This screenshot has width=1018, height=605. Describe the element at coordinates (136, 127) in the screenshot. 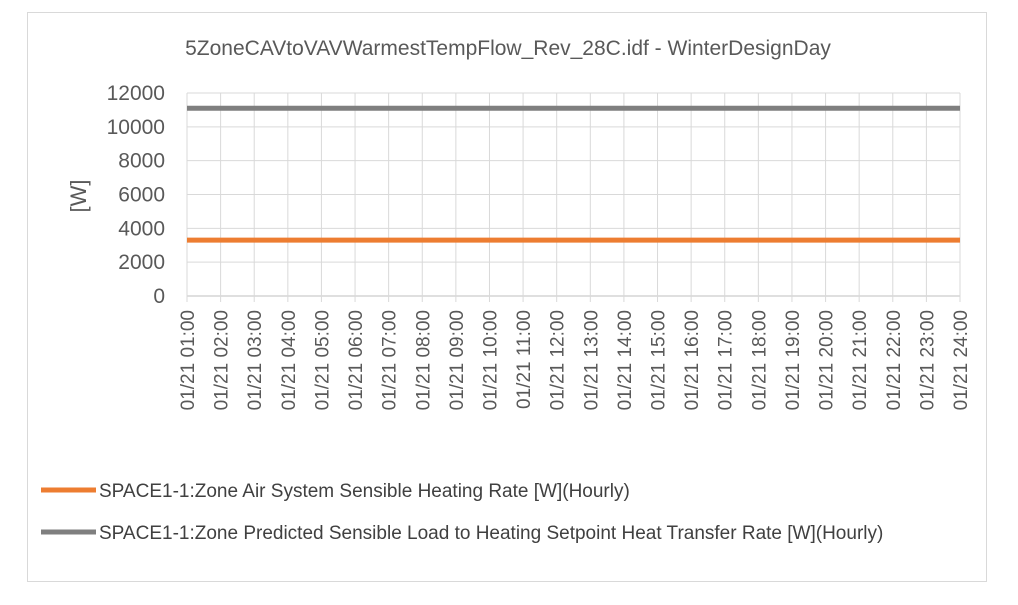

I see `y-tick-label: 10000` at that location.